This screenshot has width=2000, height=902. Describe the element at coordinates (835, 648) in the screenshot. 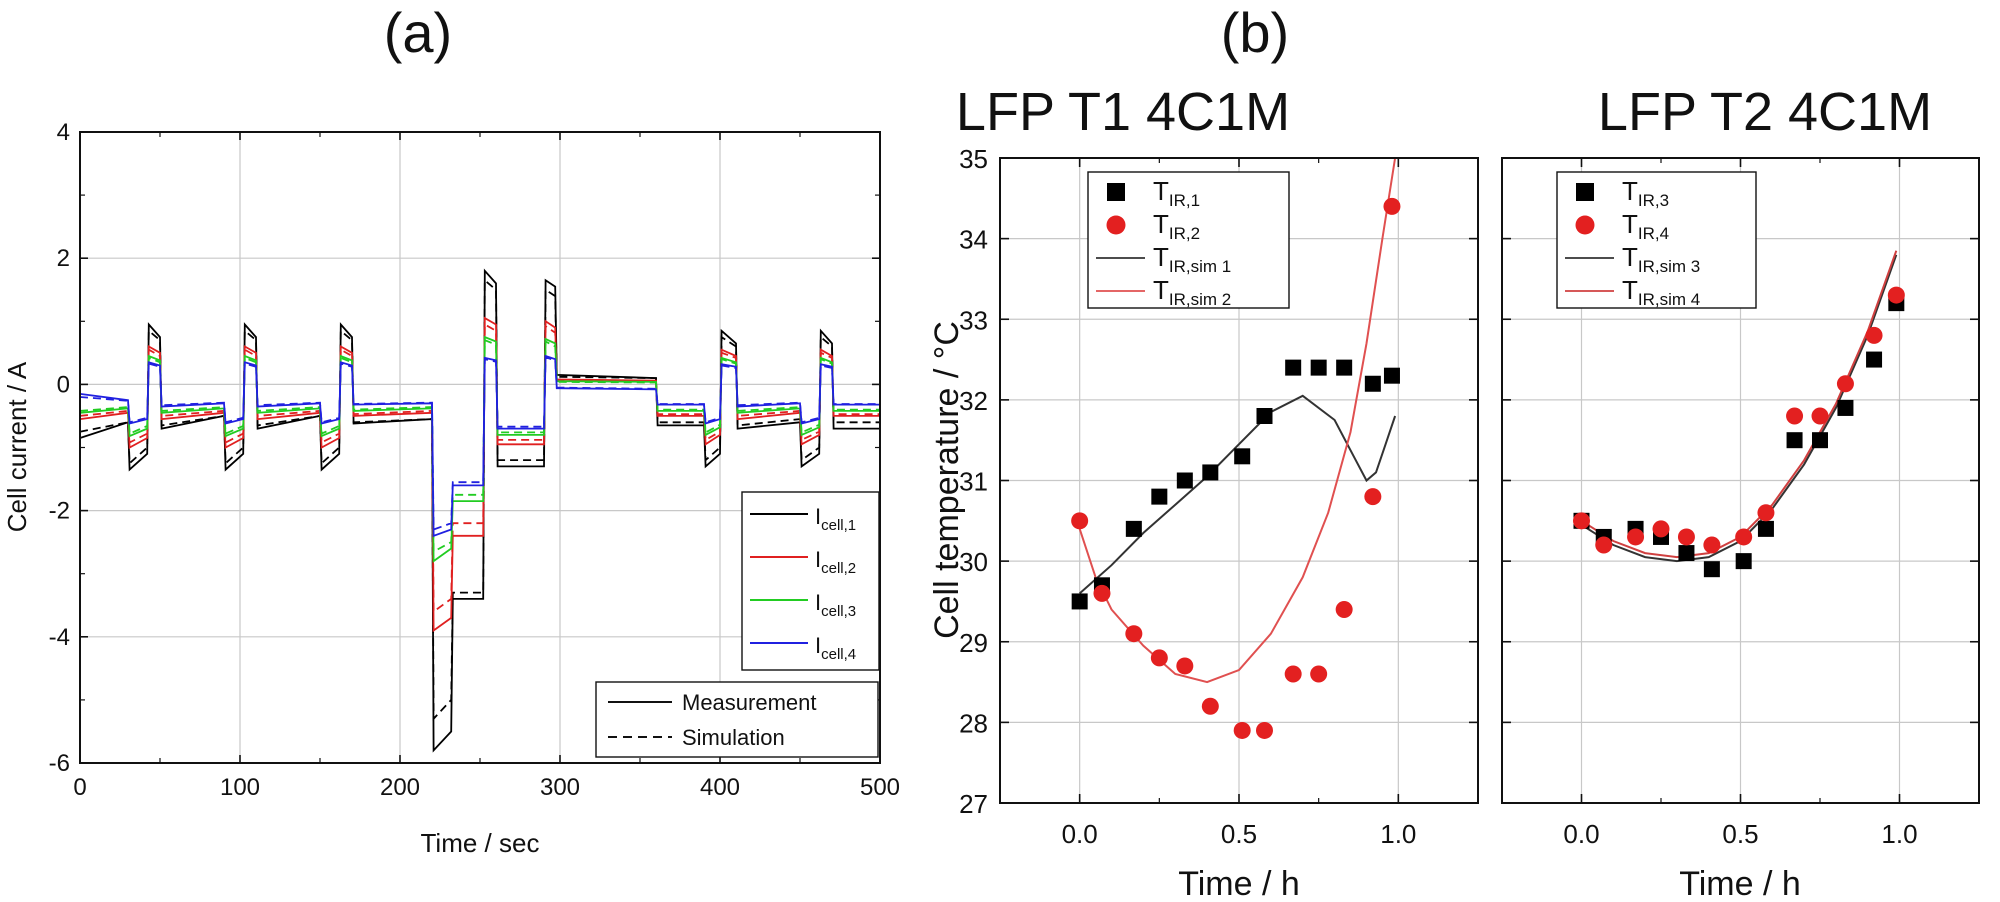

I see `chart-a-legend-label: Icell,4` at that location.